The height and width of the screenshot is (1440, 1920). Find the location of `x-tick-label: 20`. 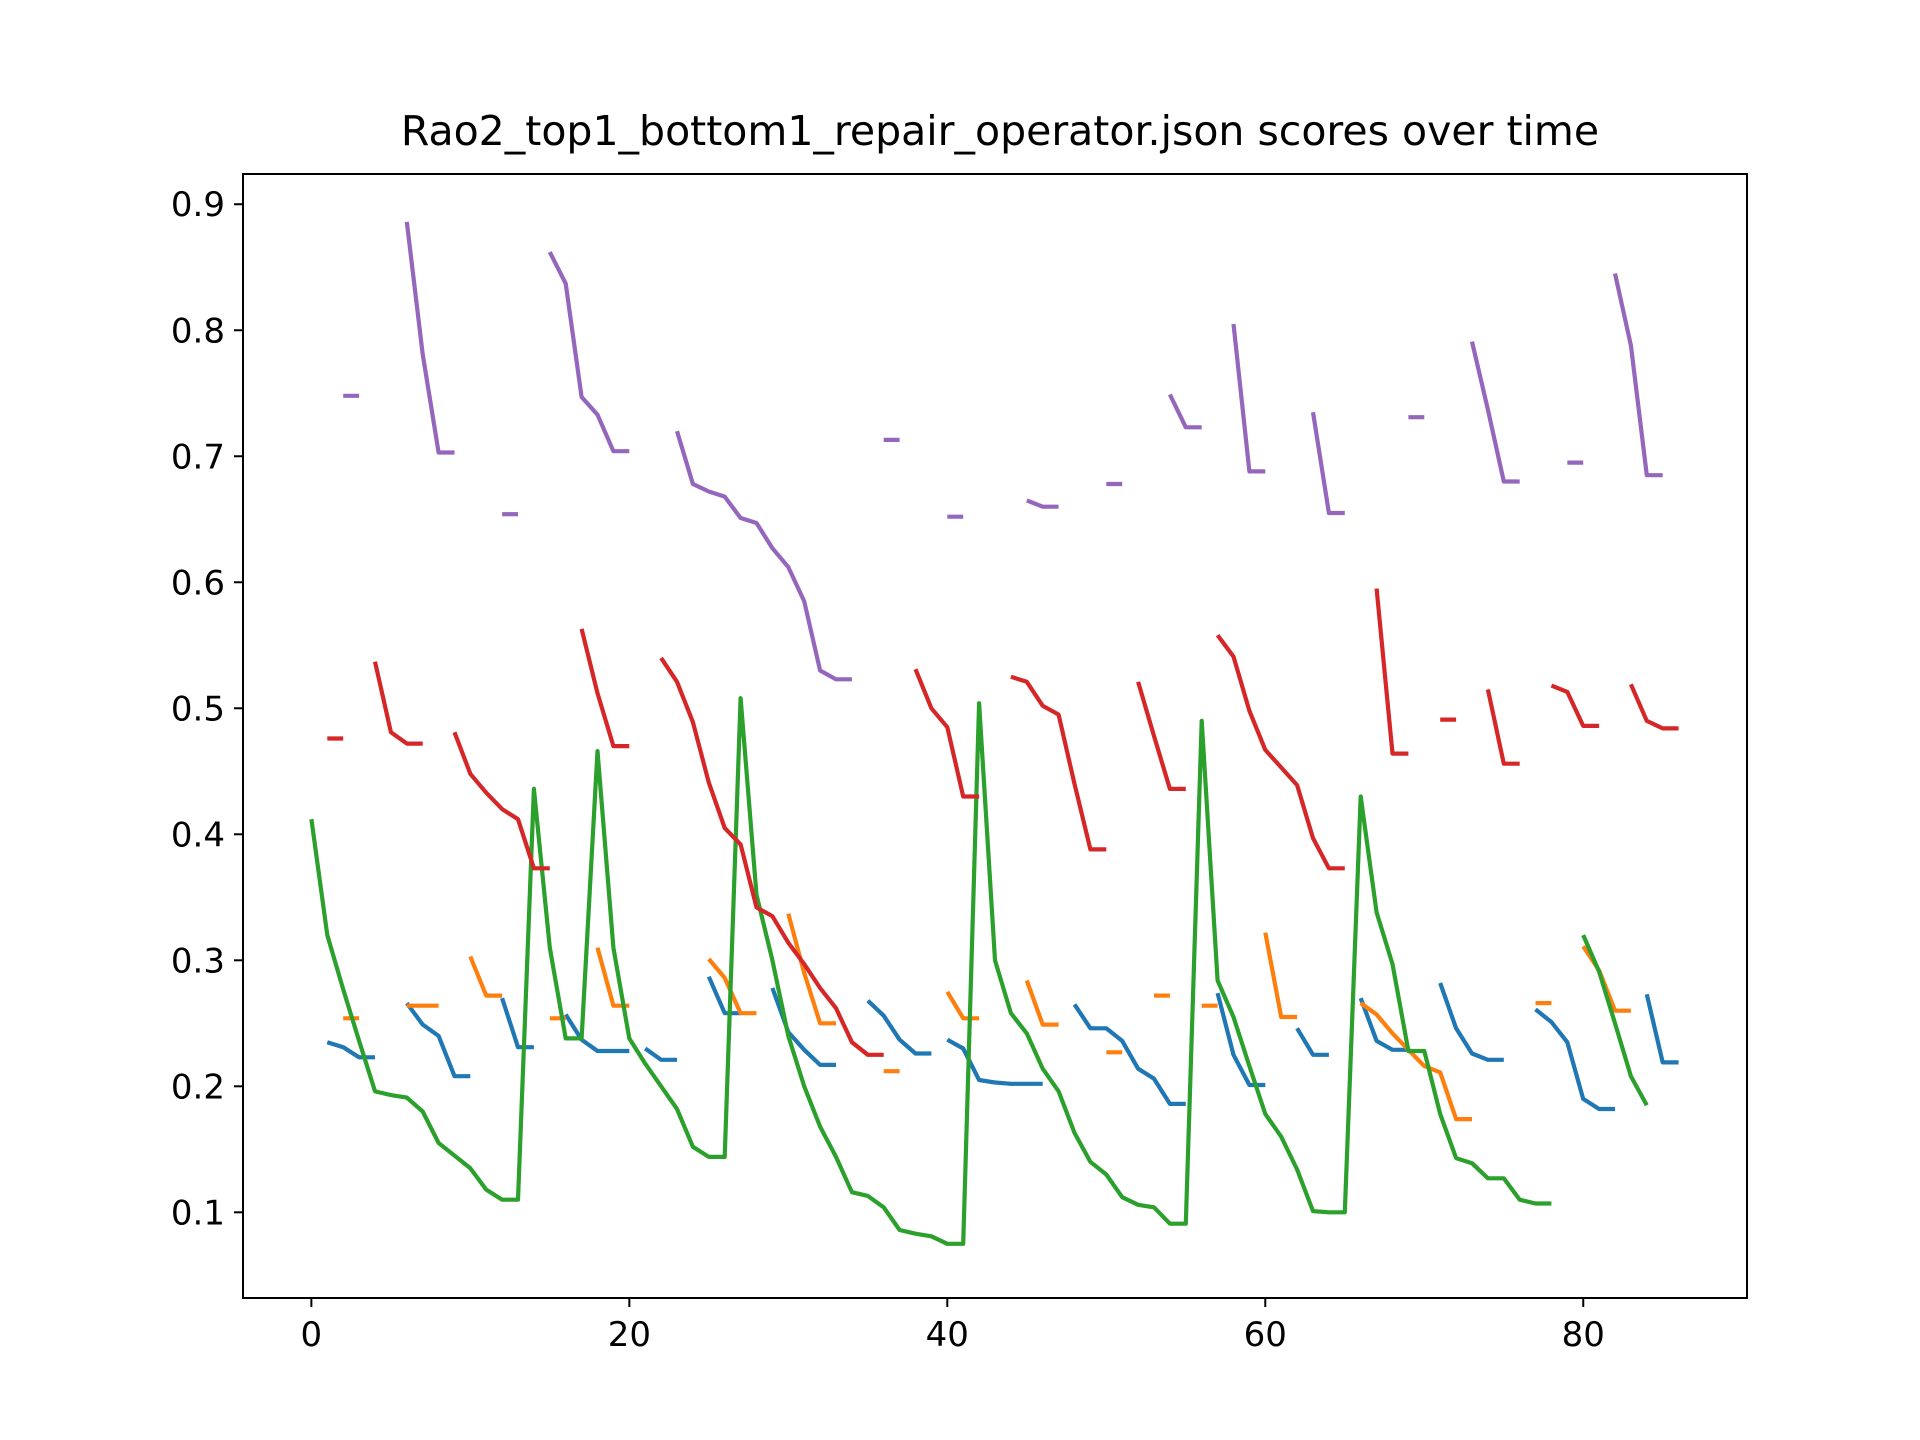

x-tick-label: 20 is located at coordinates (629, 1335).